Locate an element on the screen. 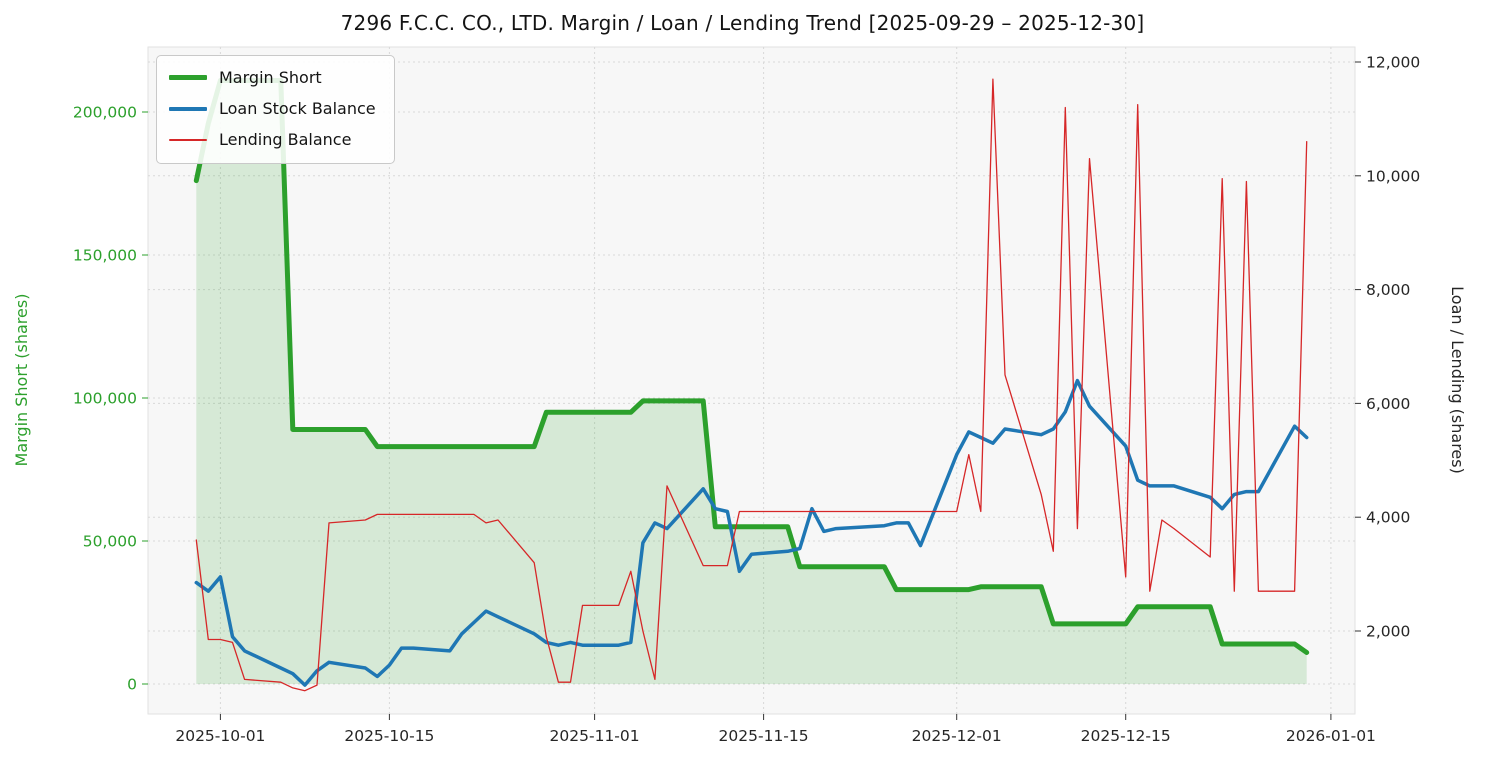  x-tick-label: 2025-10-15 is located at coordinates (389, 736).